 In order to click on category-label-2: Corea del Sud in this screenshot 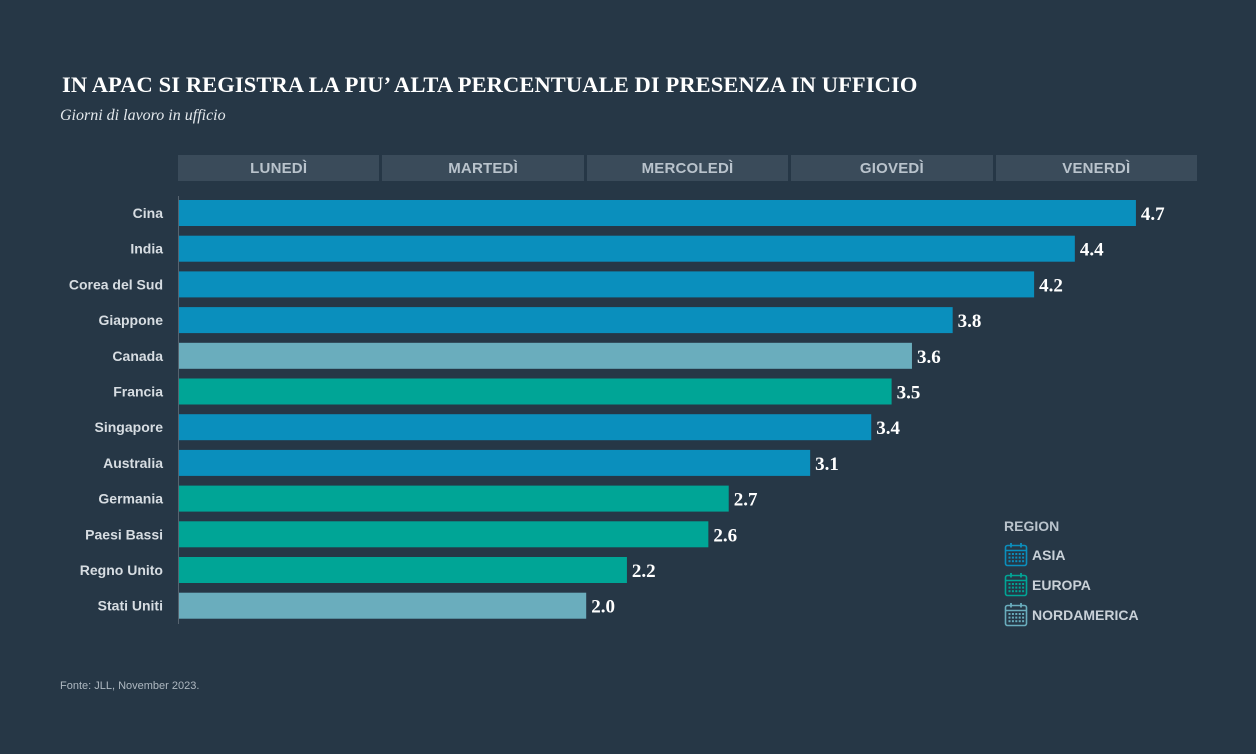, I will do `click(116, 284)`.